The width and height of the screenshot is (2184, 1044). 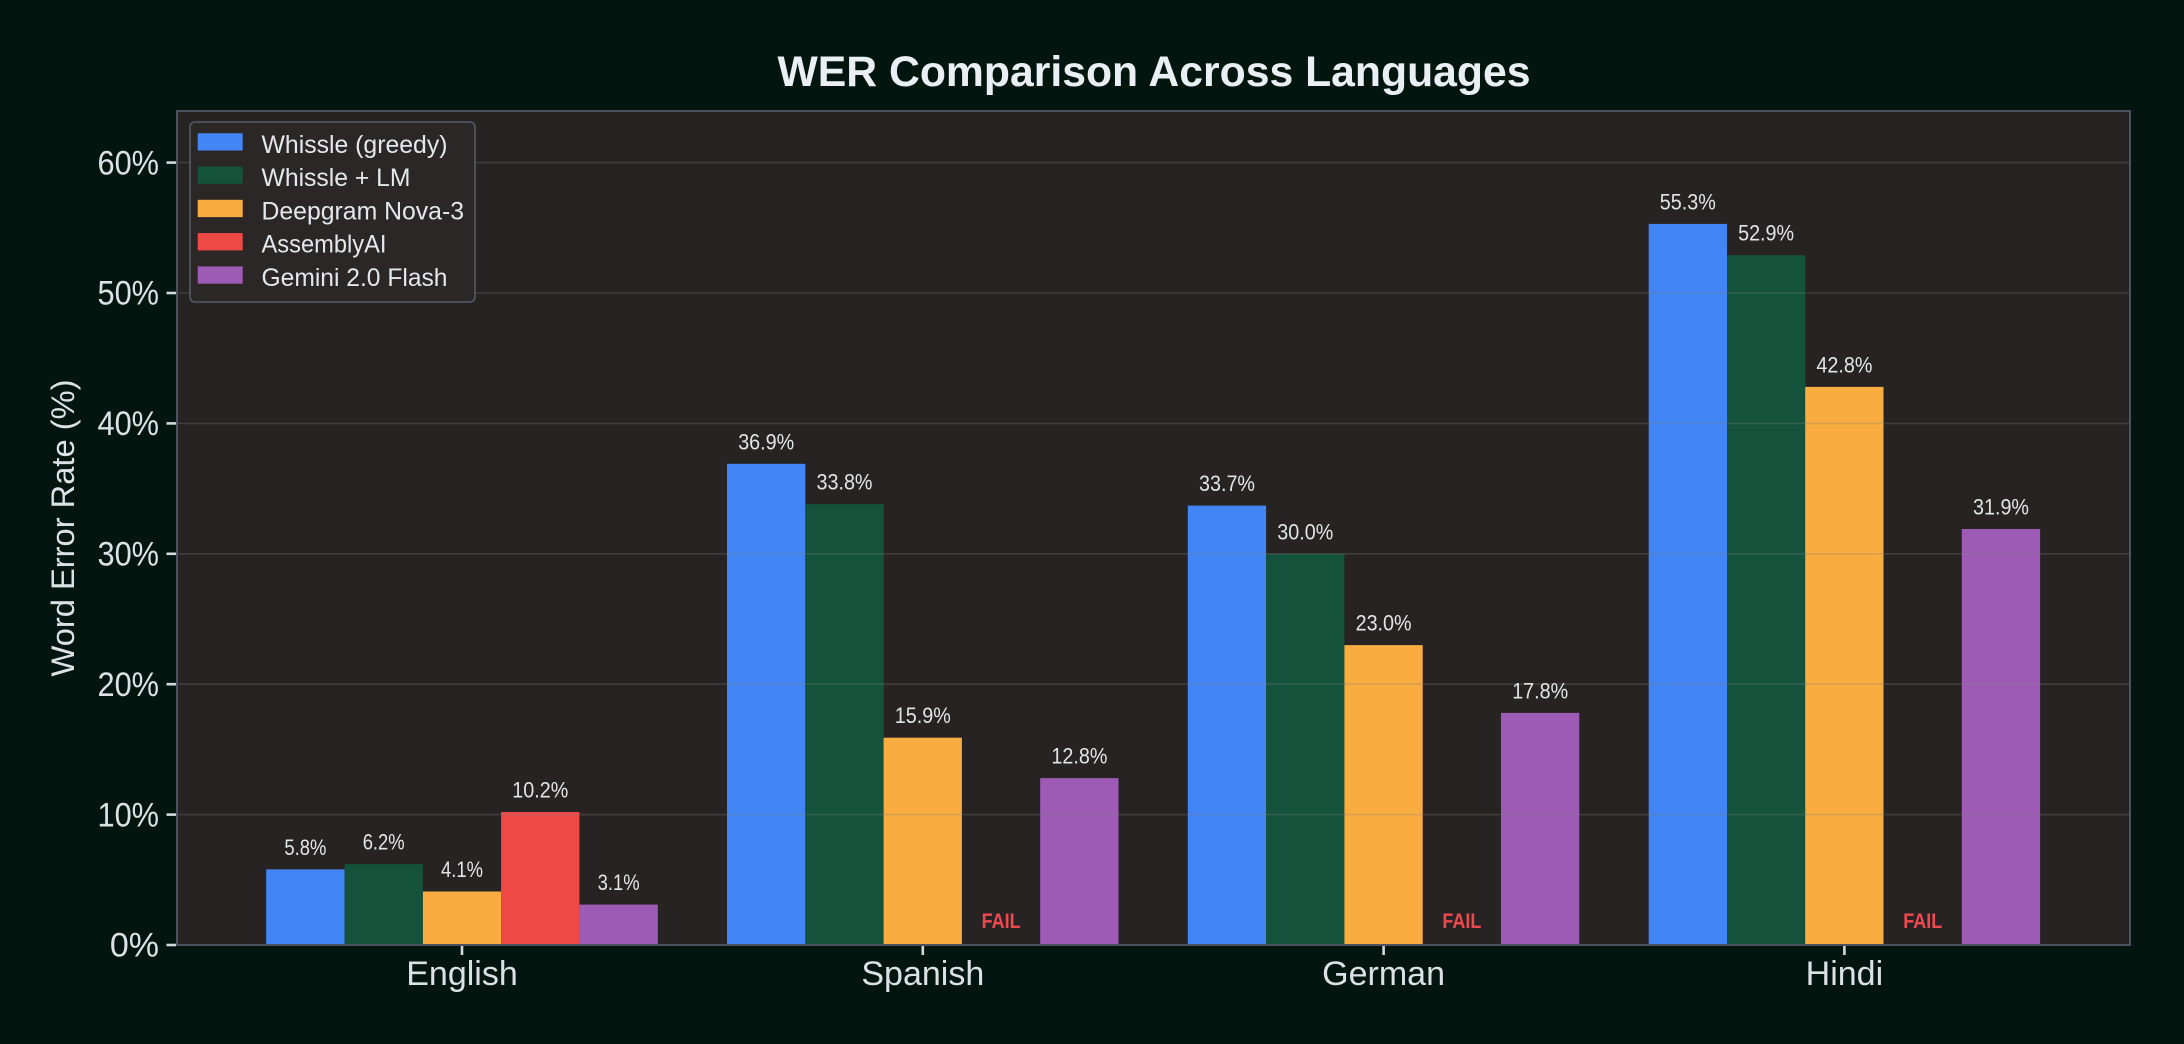 What do you see at coordinates (63, 528) in the screenshot?
I see `svg-text: Word Error Rate (%)` at bounding box center [63, 528].